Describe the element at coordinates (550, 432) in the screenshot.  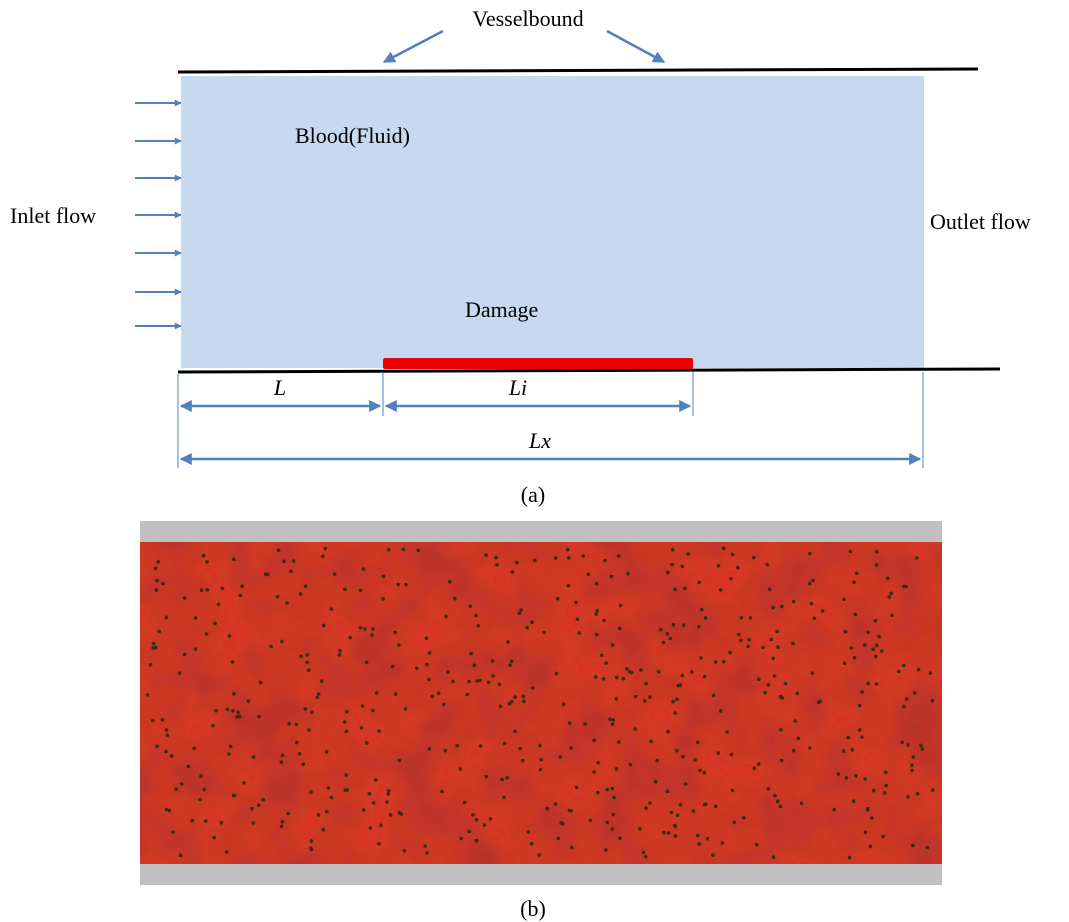
I see `dimension-arrows` at that location.